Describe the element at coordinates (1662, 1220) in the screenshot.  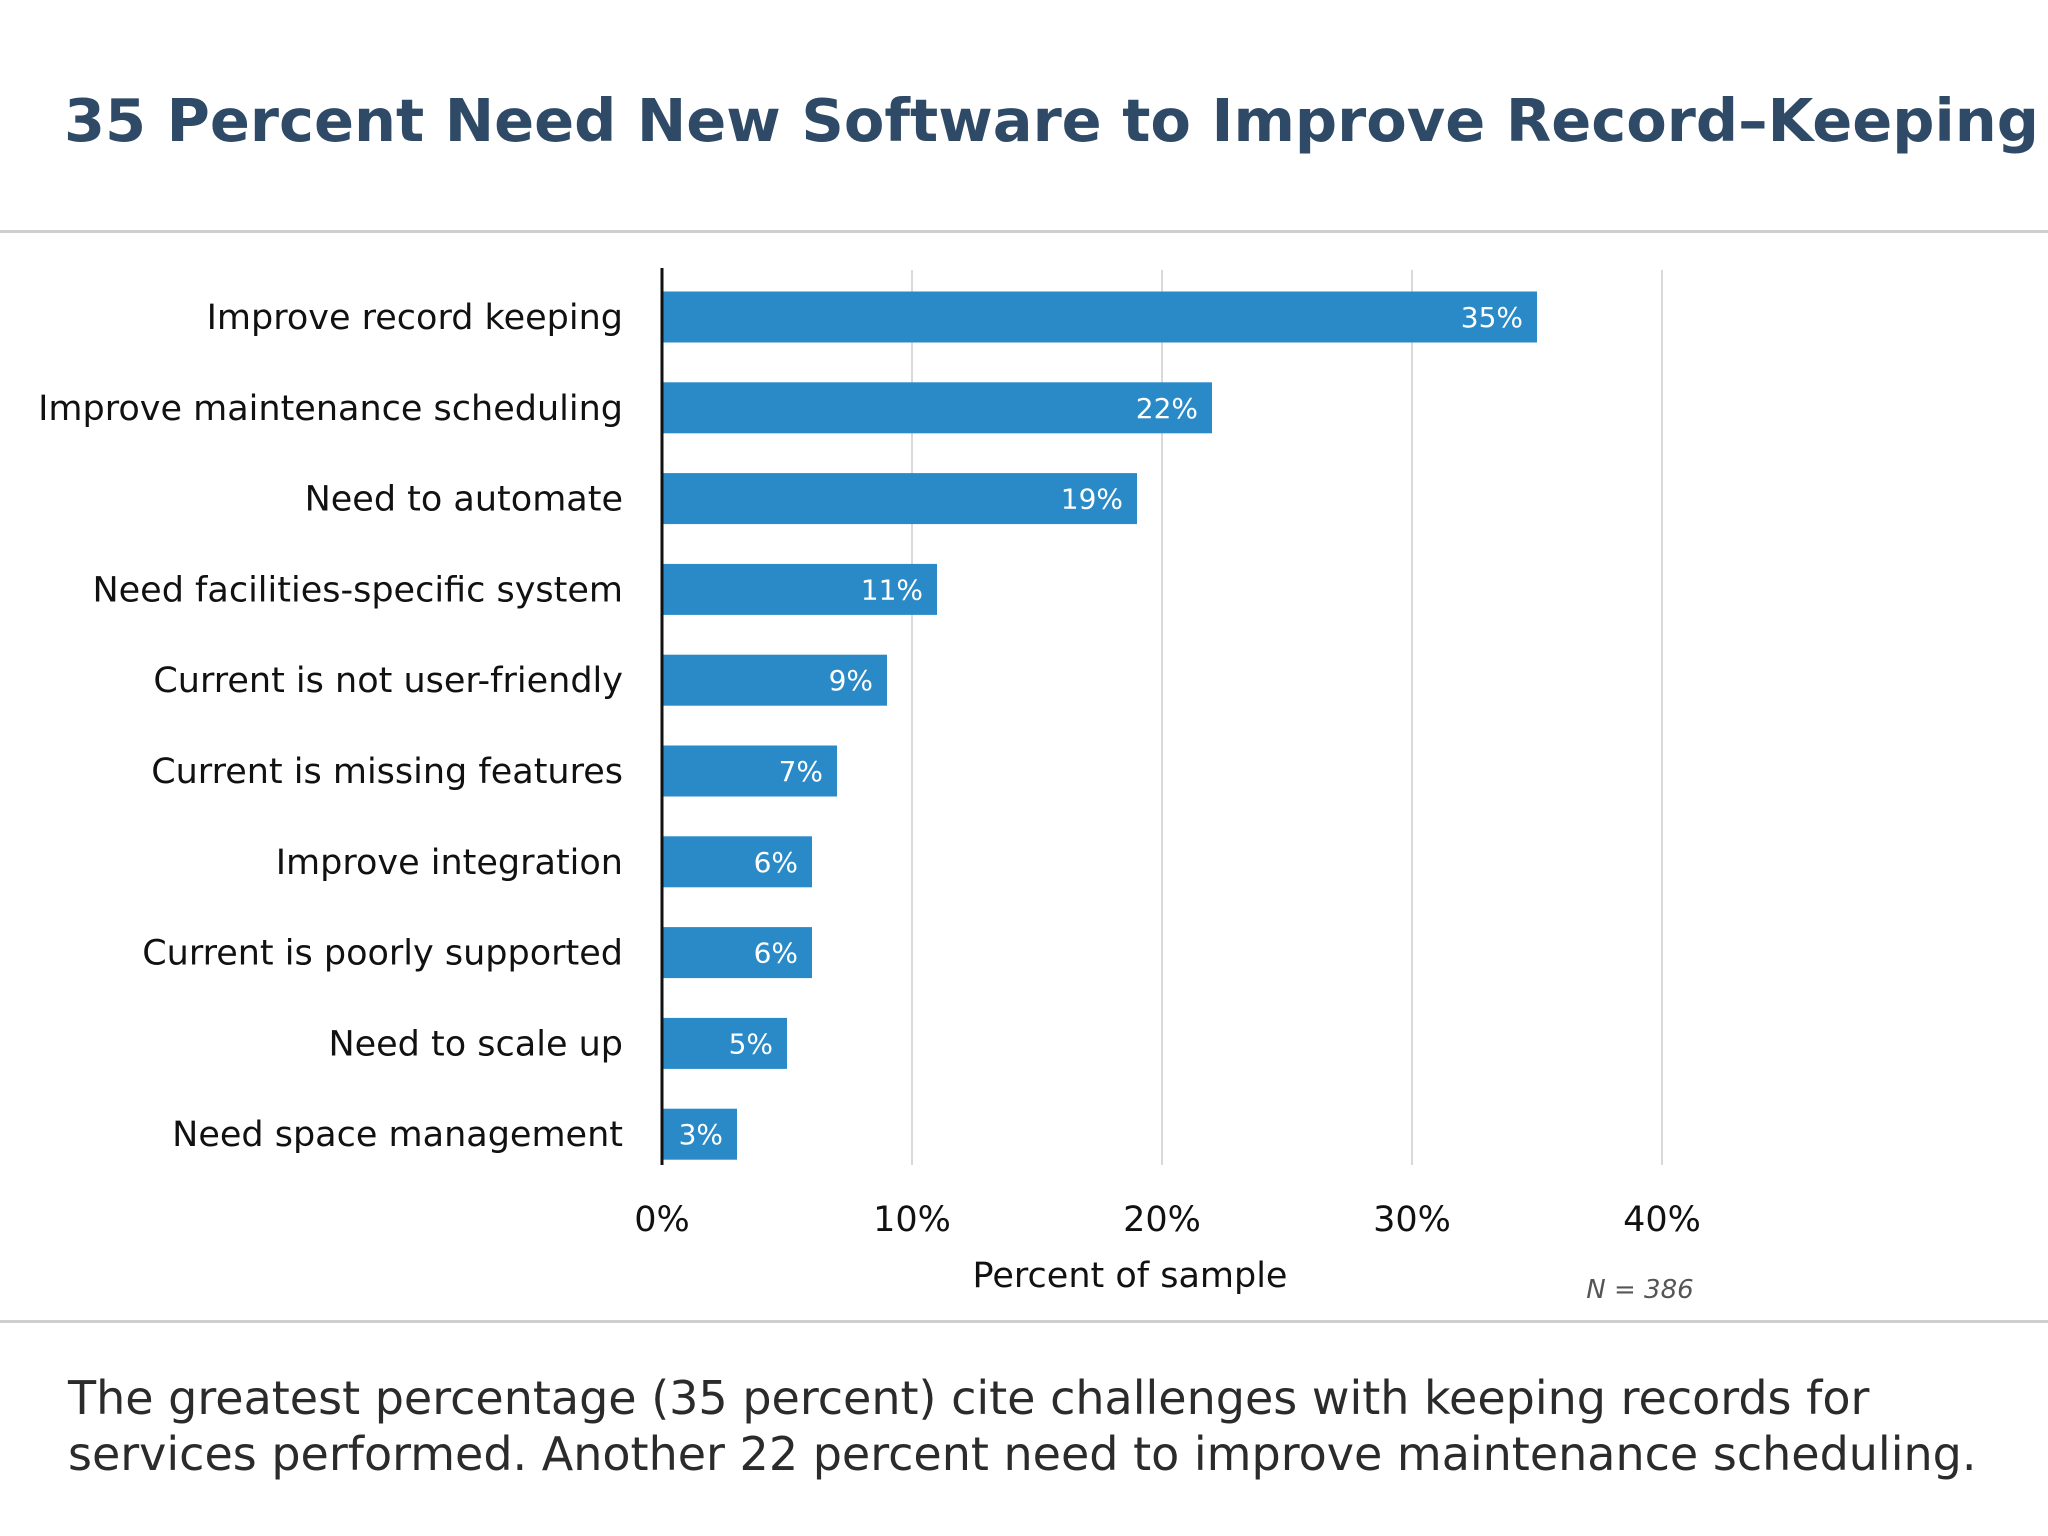
I see `x-tick-label: 40%` at that location.